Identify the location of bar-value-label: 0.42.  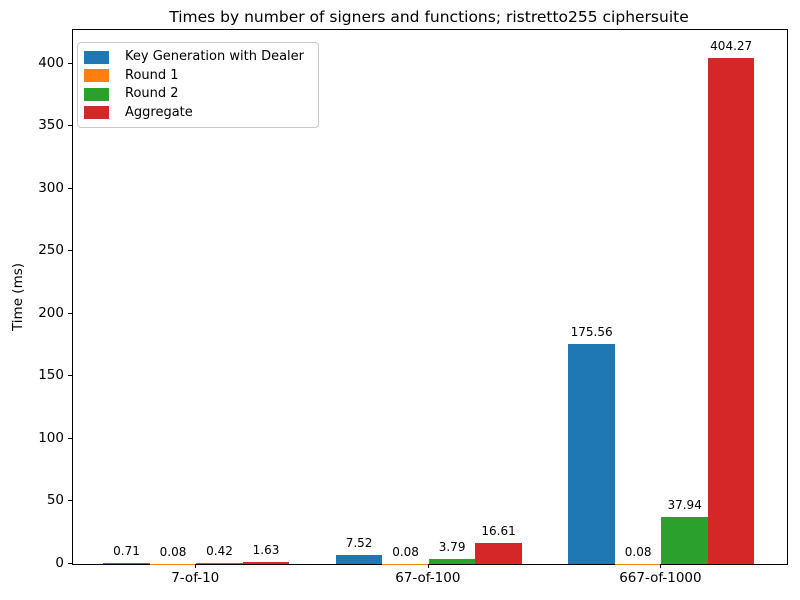
(219, 551).